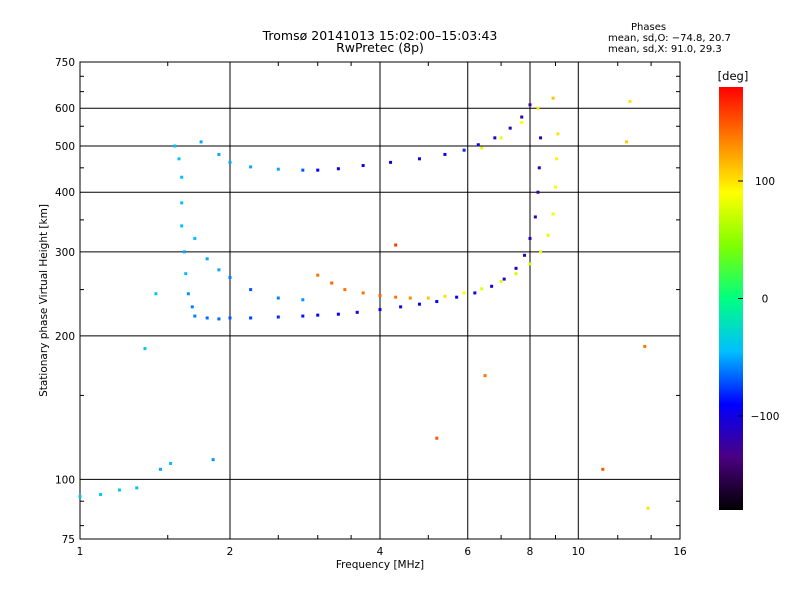 The width and height of the screenshot is (800, 600). Describe the element at coordinates (765, 417) in the screenshot. I see `colorbar-tick-label: −100` at that location.